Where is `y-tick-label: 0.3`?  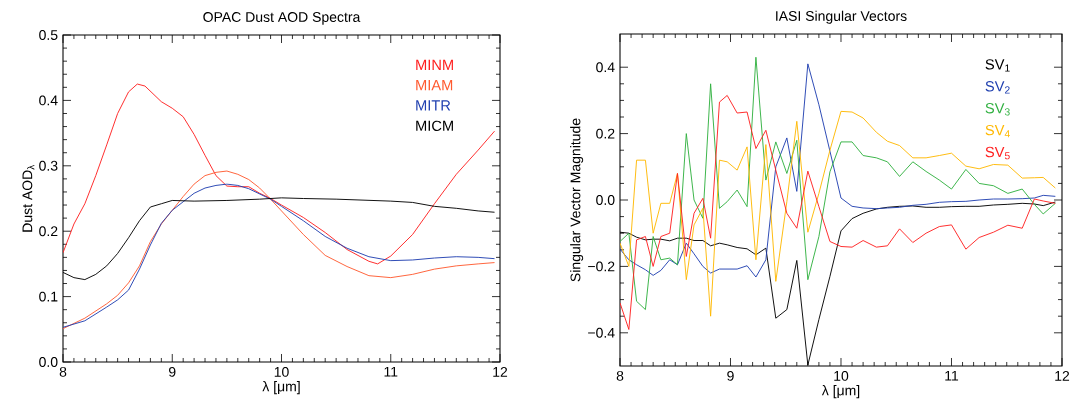 y-tick-label: 0.3 is located at coordinates (48, 165).